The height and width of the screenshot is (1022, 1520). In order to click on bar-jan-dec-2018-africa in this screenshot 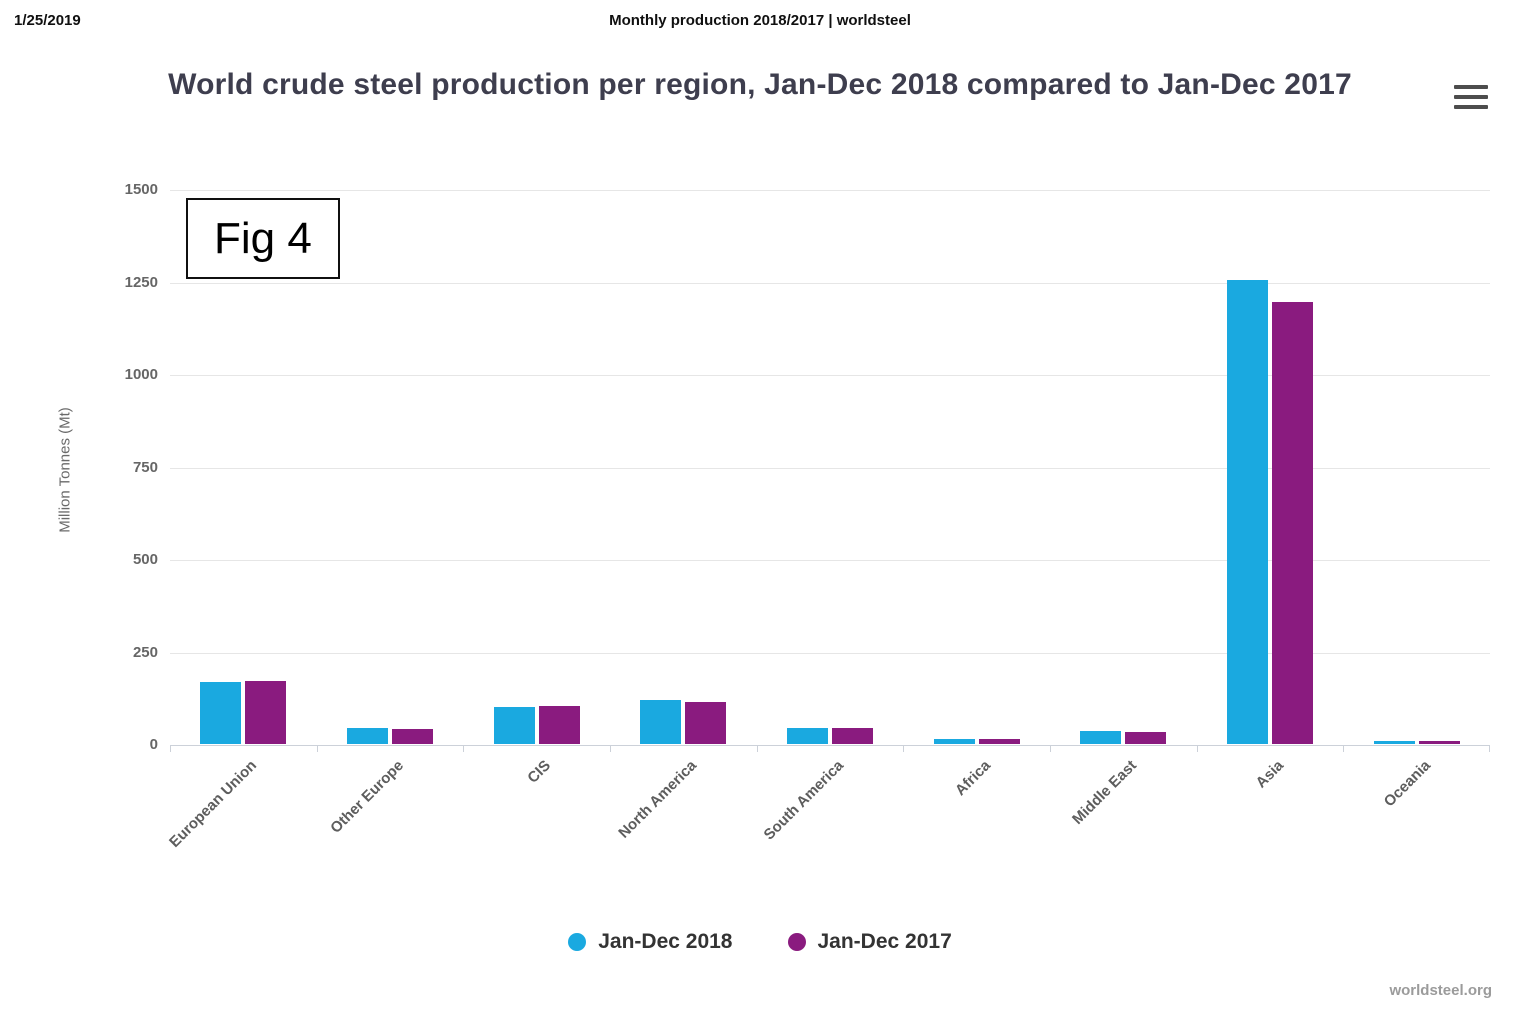, I will do `click(954, 741)`.